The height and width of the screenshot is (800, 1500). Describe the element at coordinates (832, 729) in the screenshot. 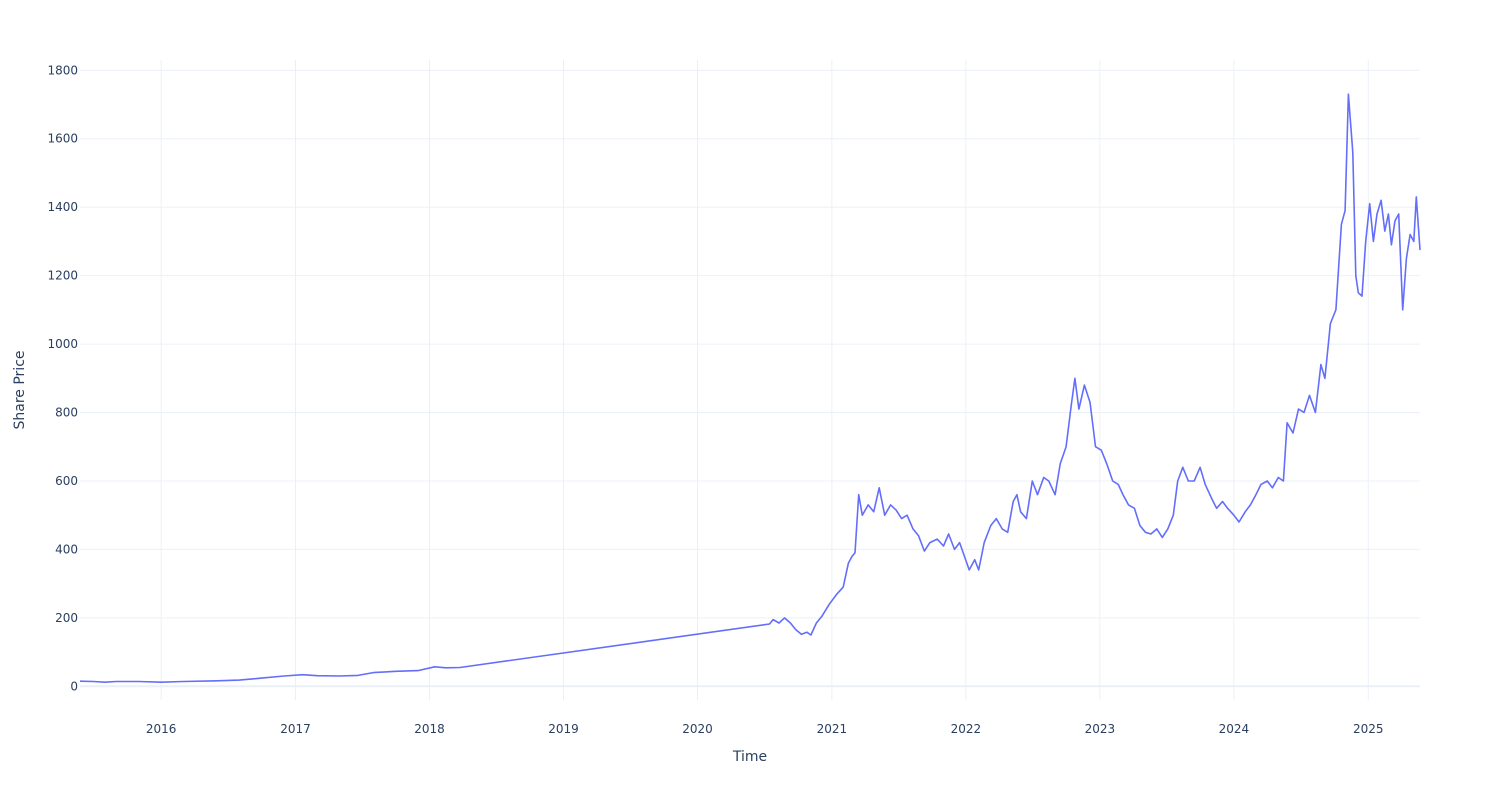

I see `x-tick-label: 2021` at that location.